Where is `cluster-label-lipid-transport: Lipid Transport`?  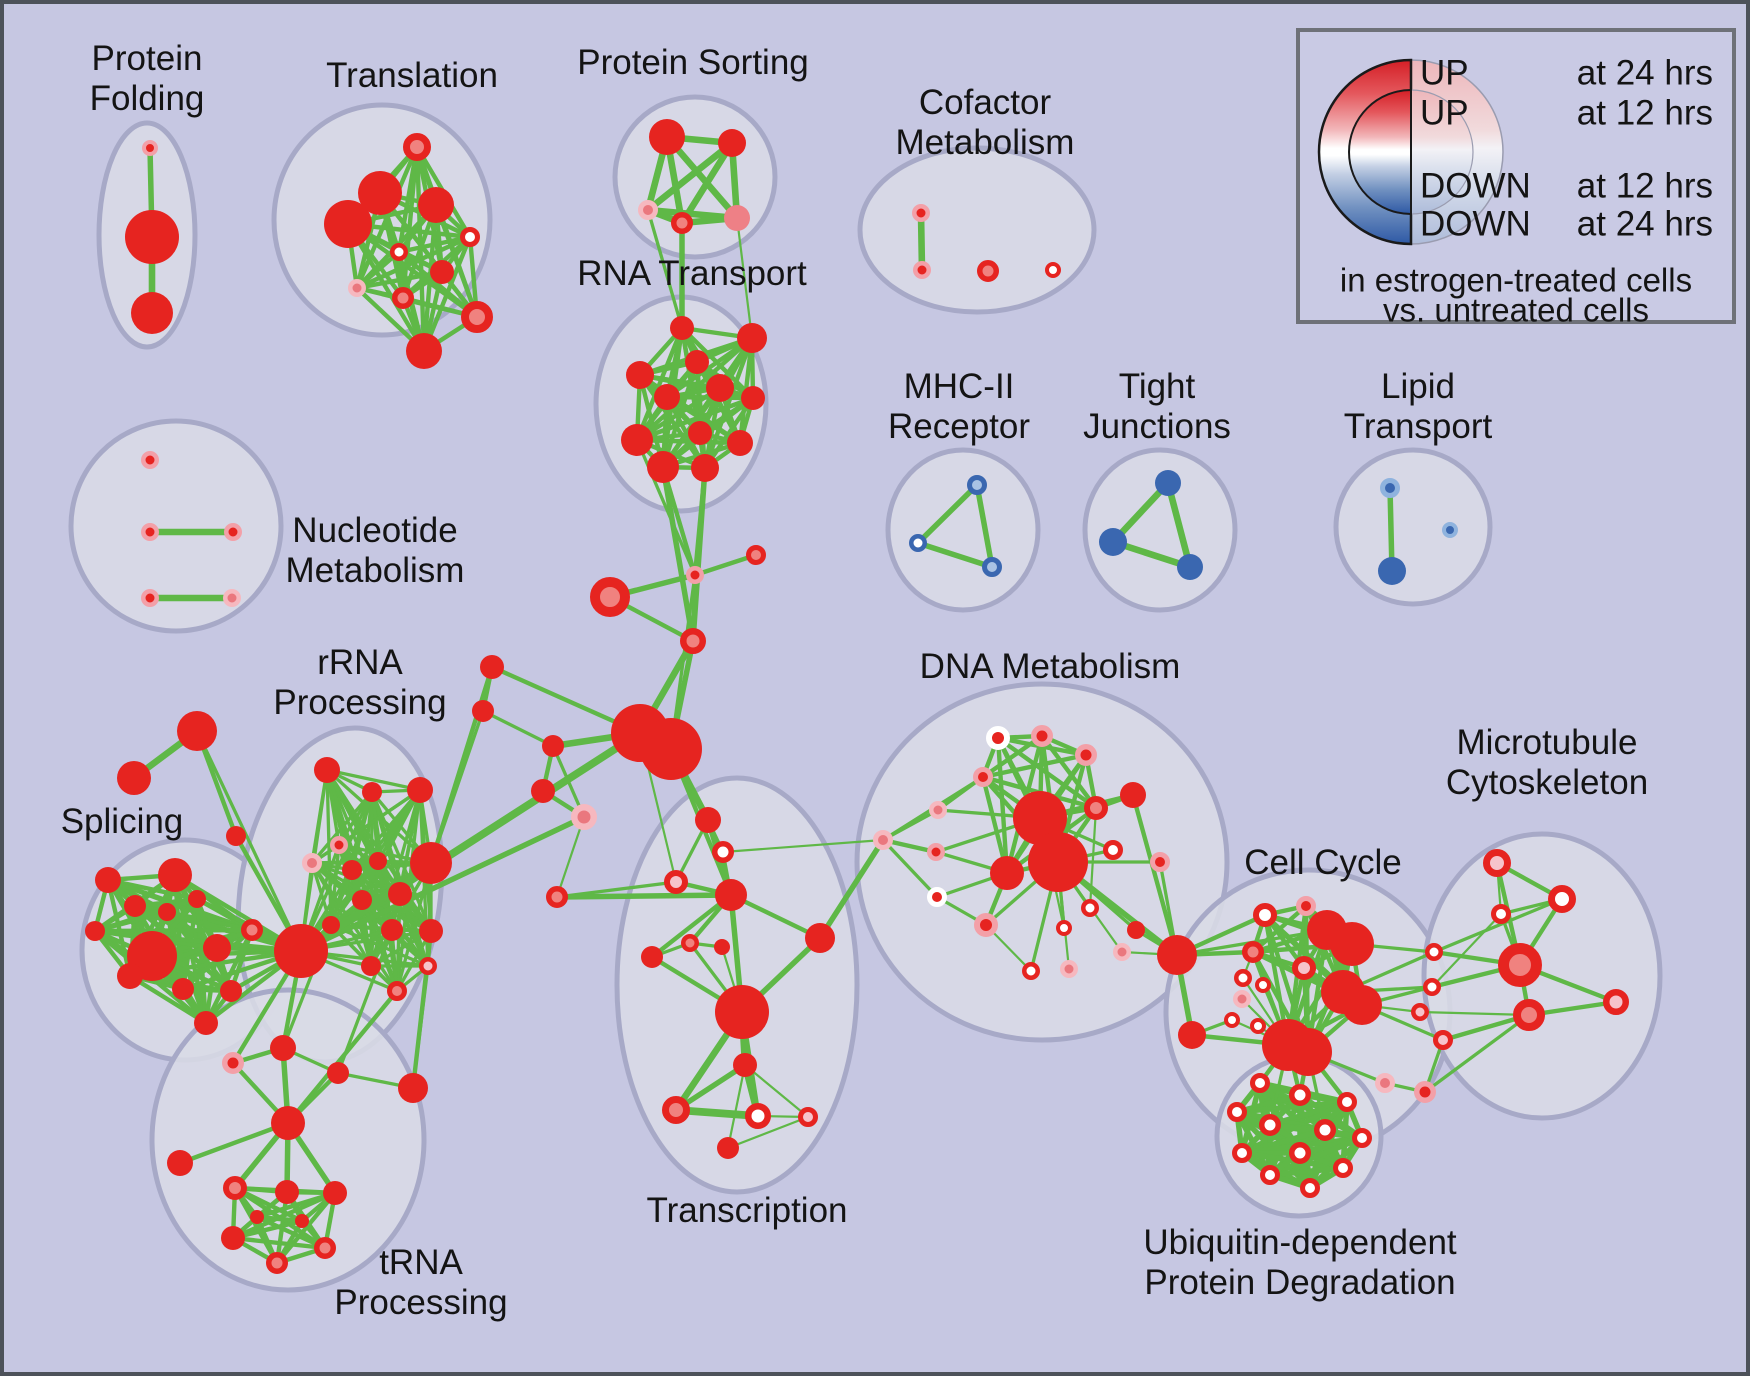 cluster-label-lipid-transport: Lipid Transport is located at coordinates (1418, 406).